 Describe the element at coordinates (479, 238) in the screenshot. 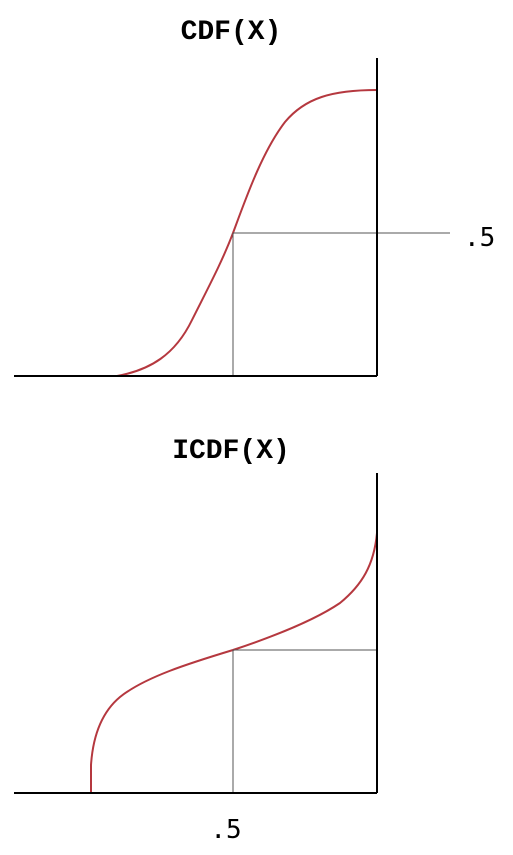

I see `cdf-half-tick-label: .5` at that location.